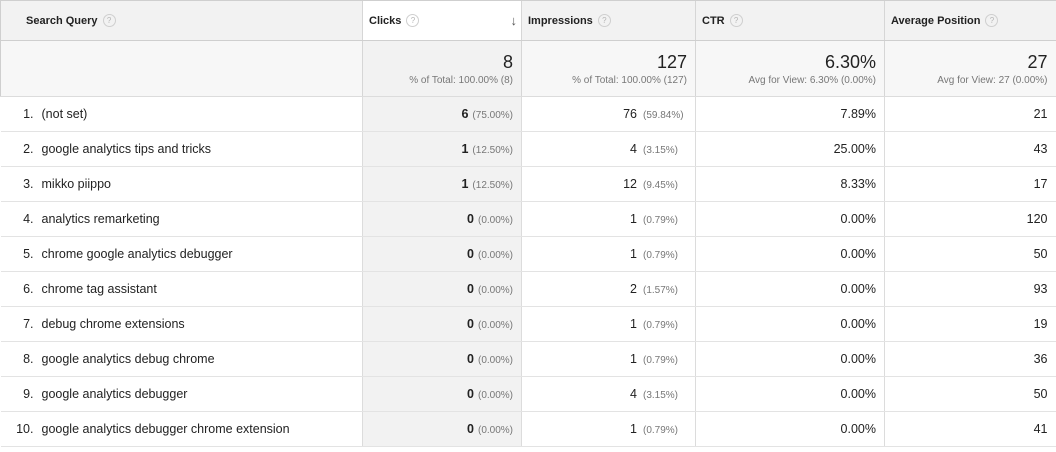 This screenshot has width=1056, height=452. I want to click on average-position-value: 17, so click(1040, 184).